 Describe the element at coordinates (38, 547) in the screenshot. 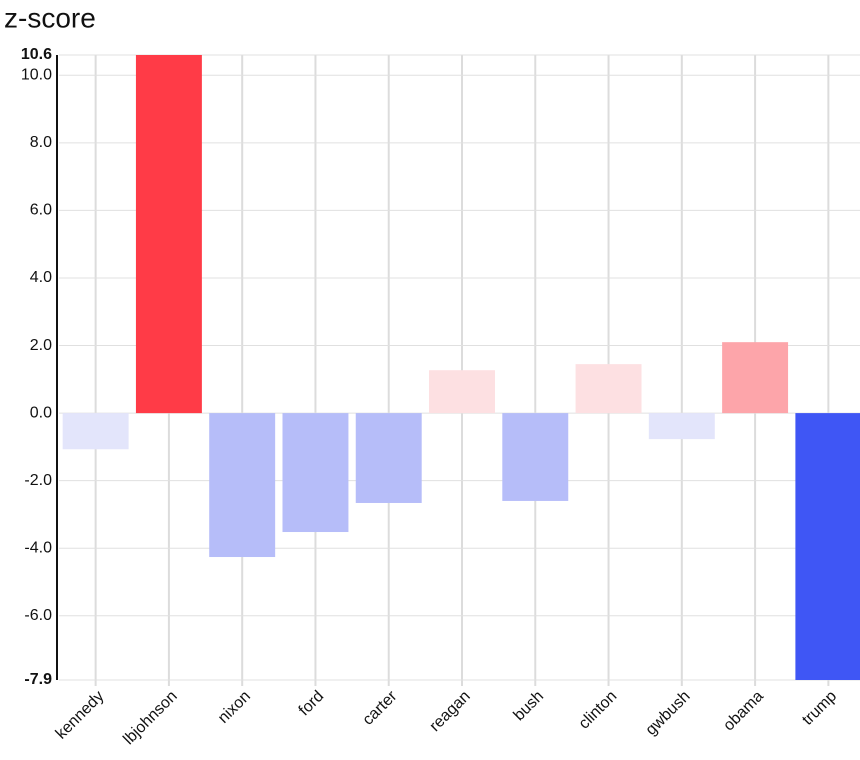

I see `y-tick-label: -4.0` at that location.